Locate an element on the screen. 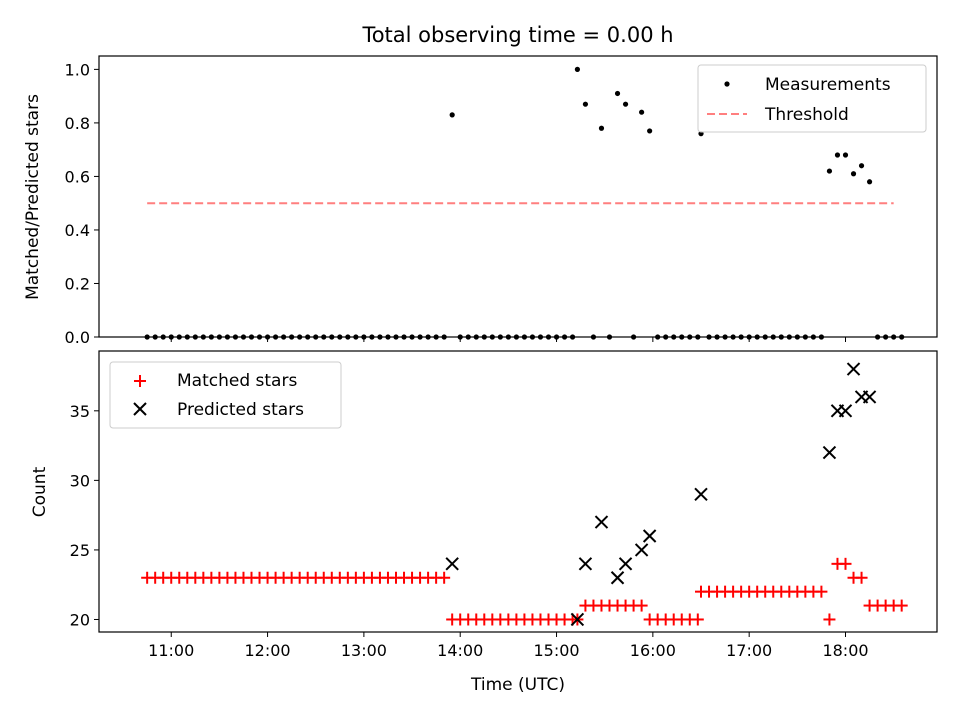  bottom-y-tick-label: 35 is located at coordinates (80, 411).